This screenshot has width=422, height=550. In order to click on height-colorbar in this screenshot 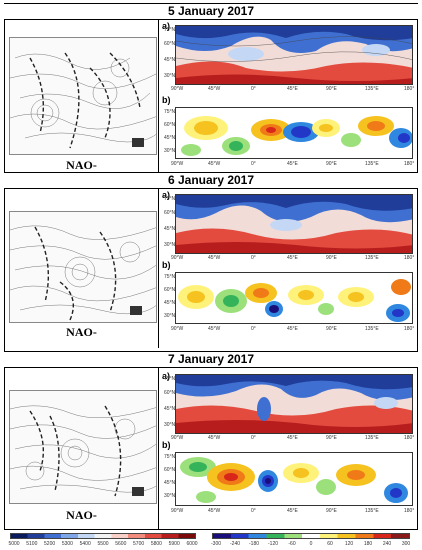, I will do `click(103, 536)`.